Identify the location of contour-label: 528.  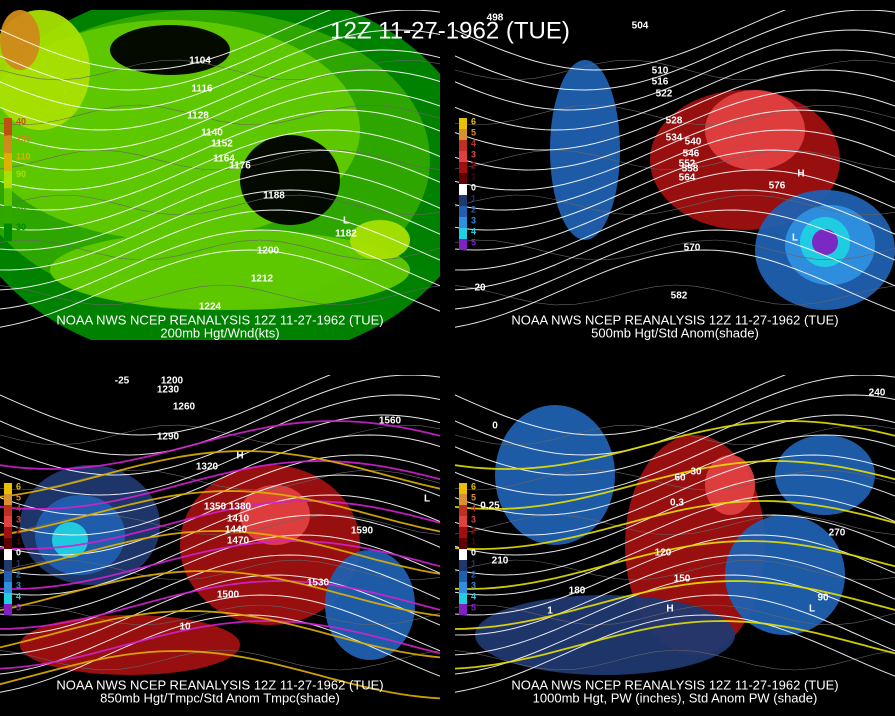
(674, 121).